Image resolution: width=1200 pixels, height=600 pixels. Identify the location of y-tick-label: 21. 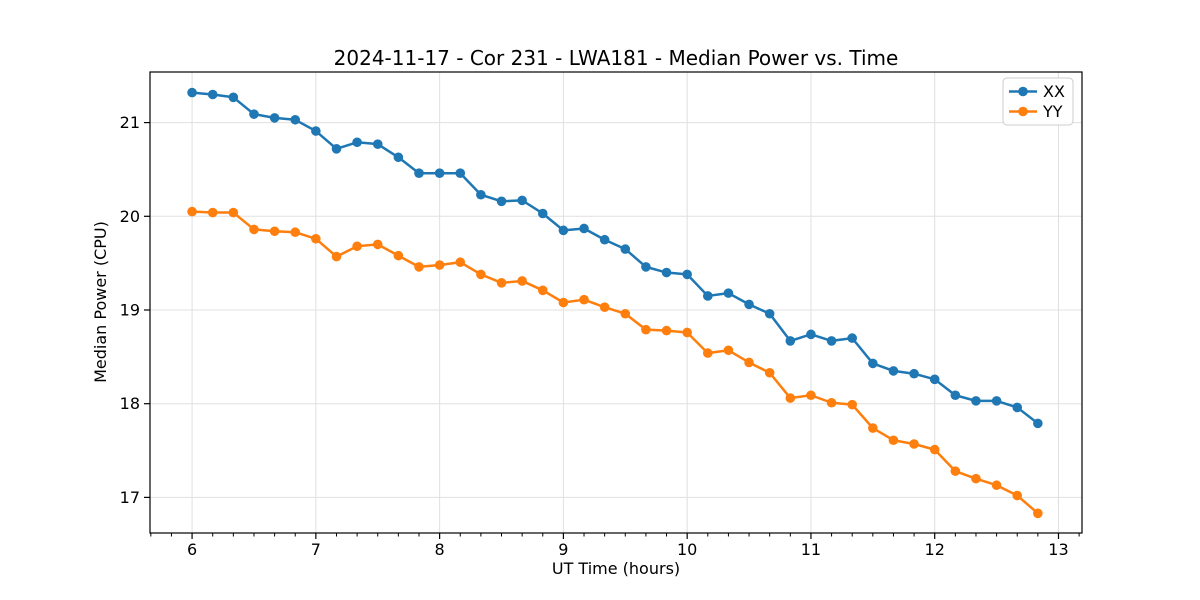
(130, 122).